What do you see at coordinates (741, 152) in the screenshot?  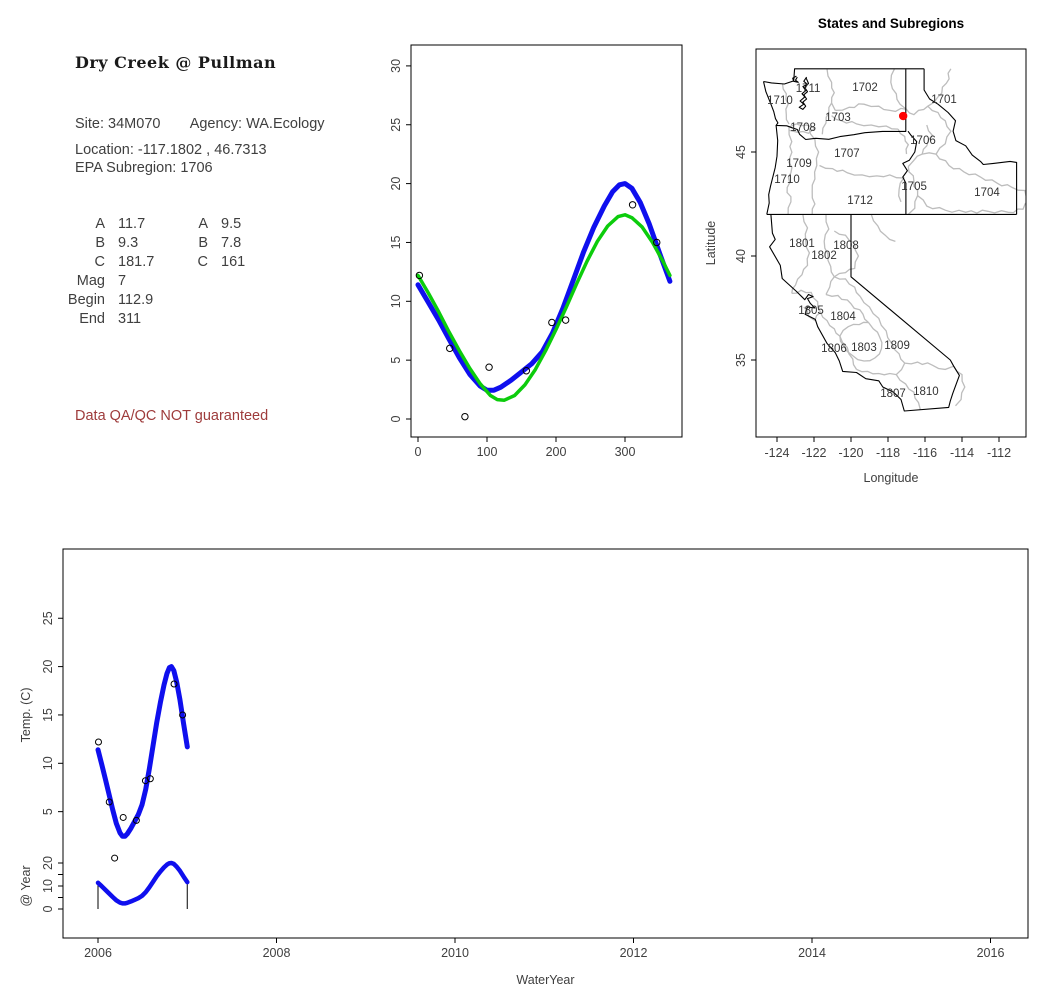 I see `latitude-tick-label: 45` at bounding box center [741, 152].